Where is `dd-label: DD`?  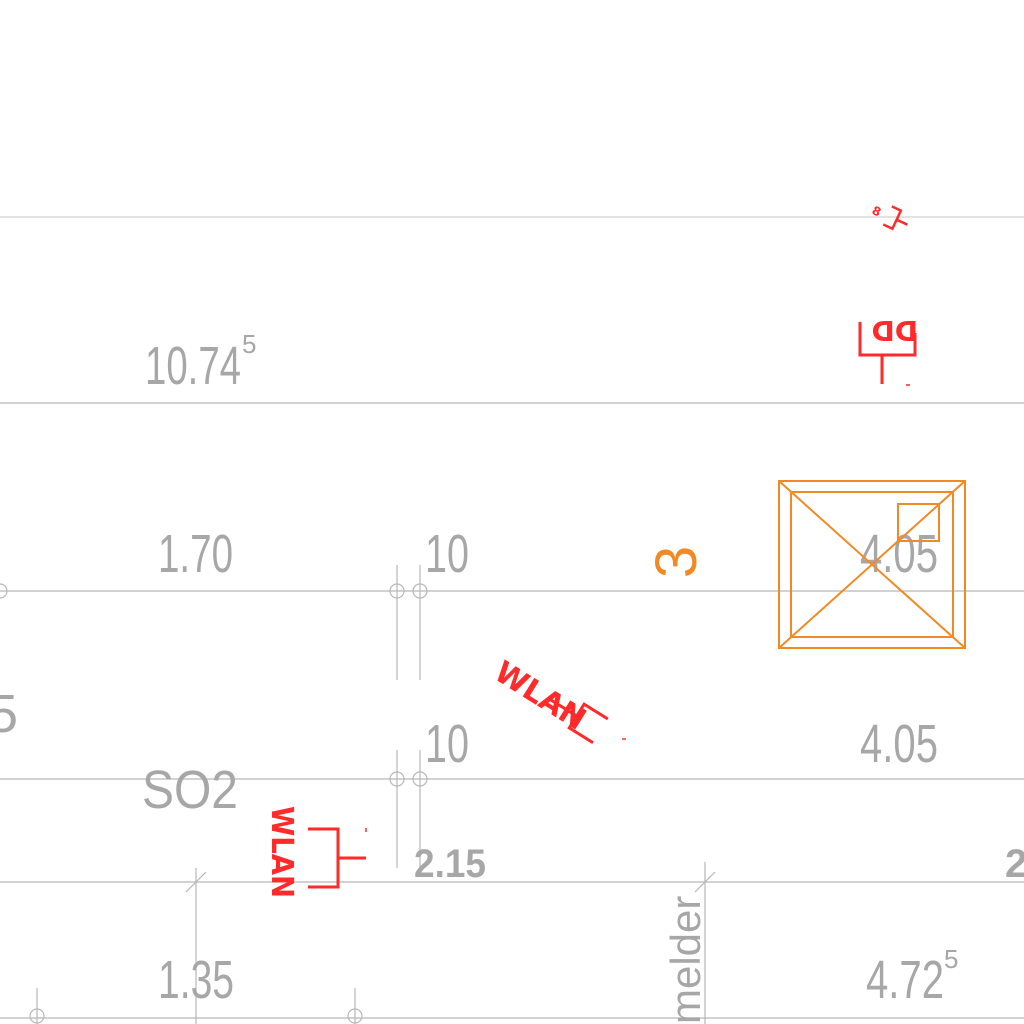
dd-label: DD is located at coordinates (895, 330).